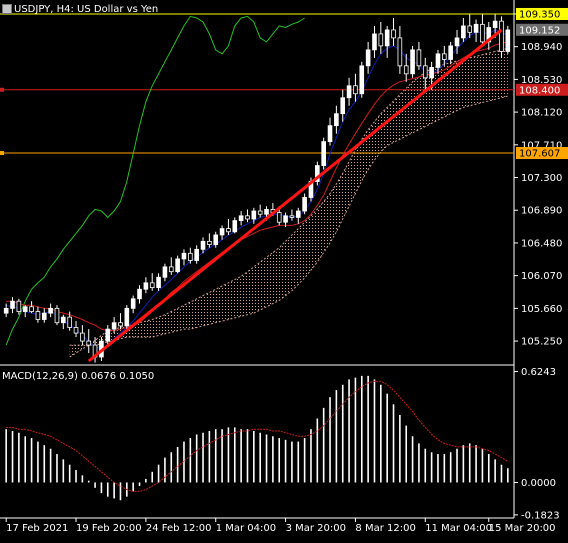 The height and width of the screenshot is (543, 568). What do you see at coordinates (541, 276) in the screenshot?
I see `price-tick-label: 106.070` at bounding box center [541, 276].